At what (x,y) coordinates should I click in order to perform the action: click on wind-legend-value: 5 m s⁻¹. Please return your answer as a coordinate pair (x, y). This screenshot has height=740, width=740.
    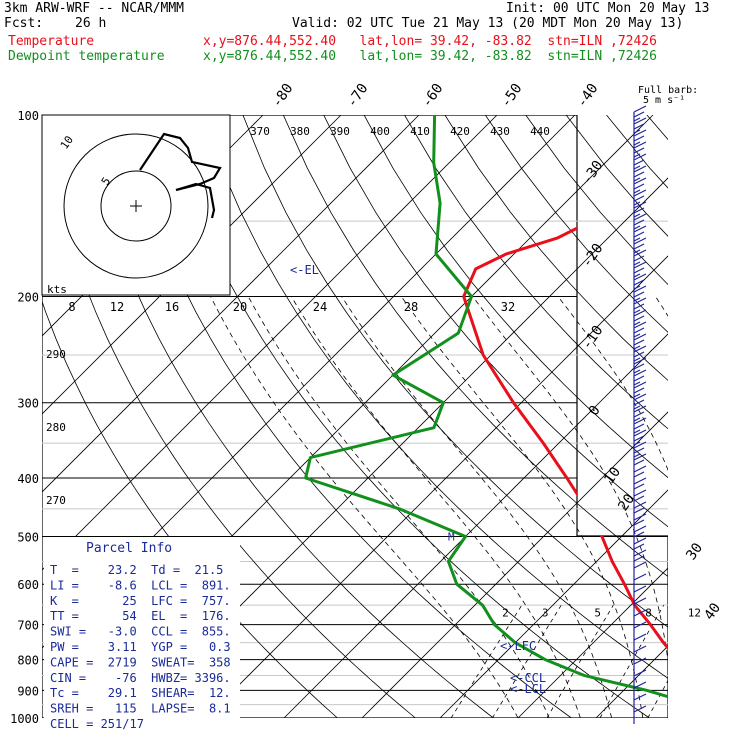
    Looking at the image, I should click on (664, 100).